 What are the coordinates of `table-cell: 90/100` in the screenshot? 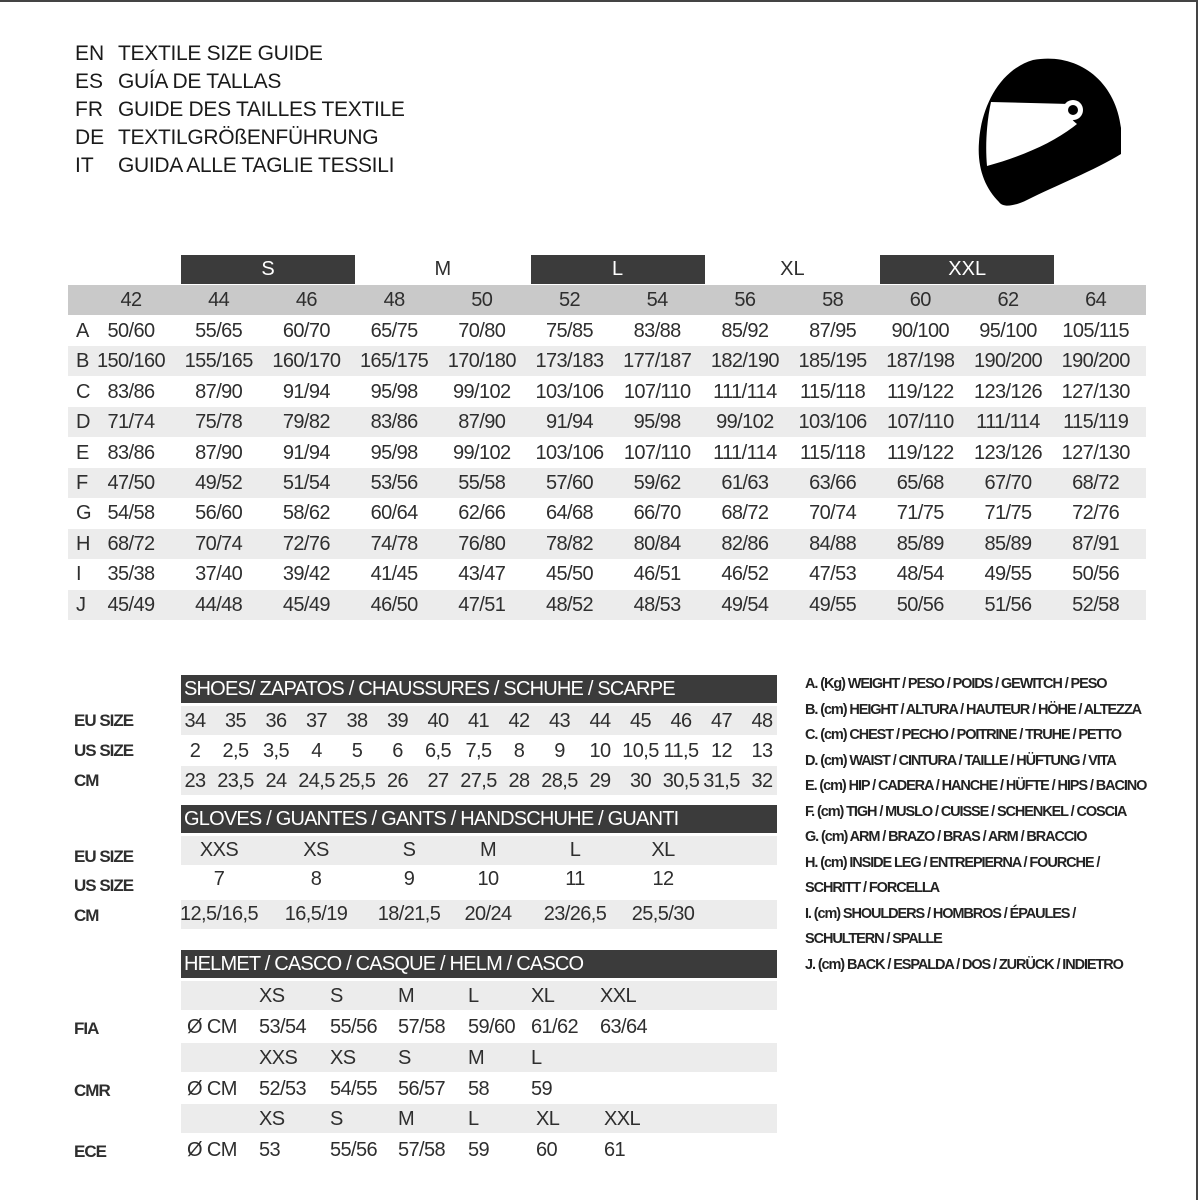 It's located at (920, 331).